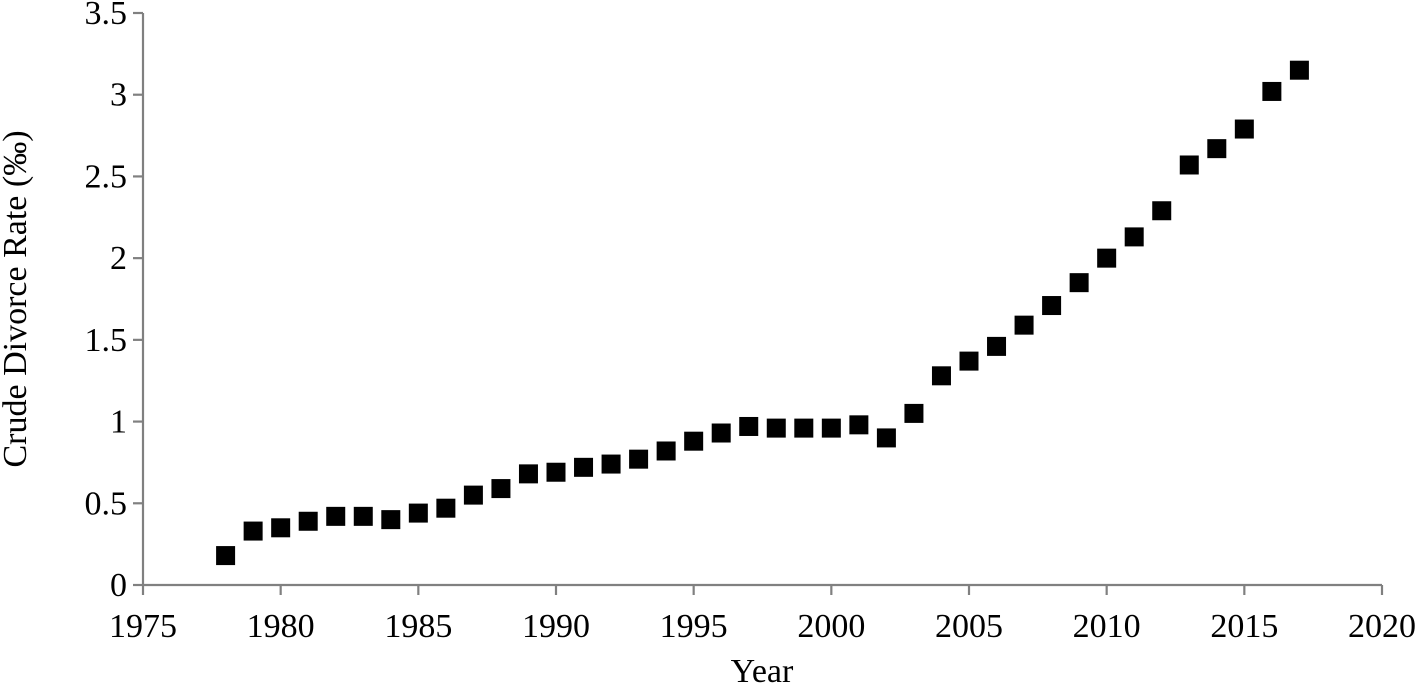  I want to click on x-tick-label: 2020, so click(1382, 626).